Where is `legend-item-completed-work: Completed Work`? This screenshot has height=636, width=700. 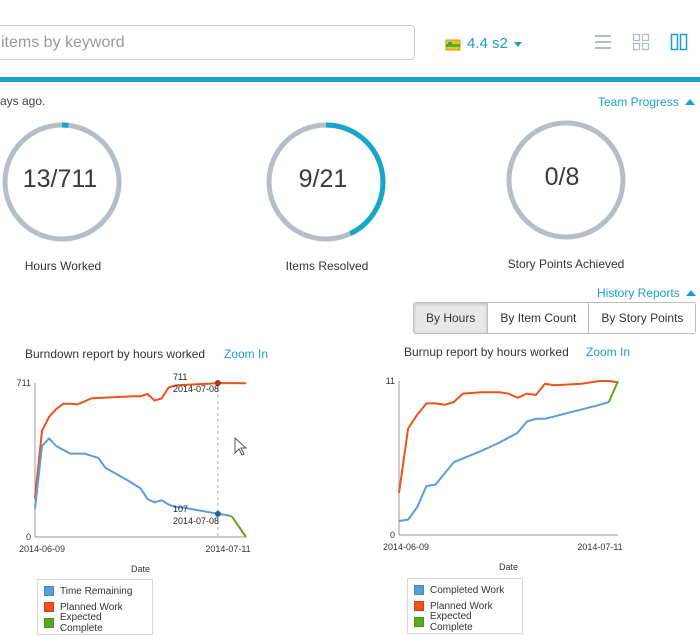
legend-item-completed-work: Completed Work is located at coordinates (465, 590).